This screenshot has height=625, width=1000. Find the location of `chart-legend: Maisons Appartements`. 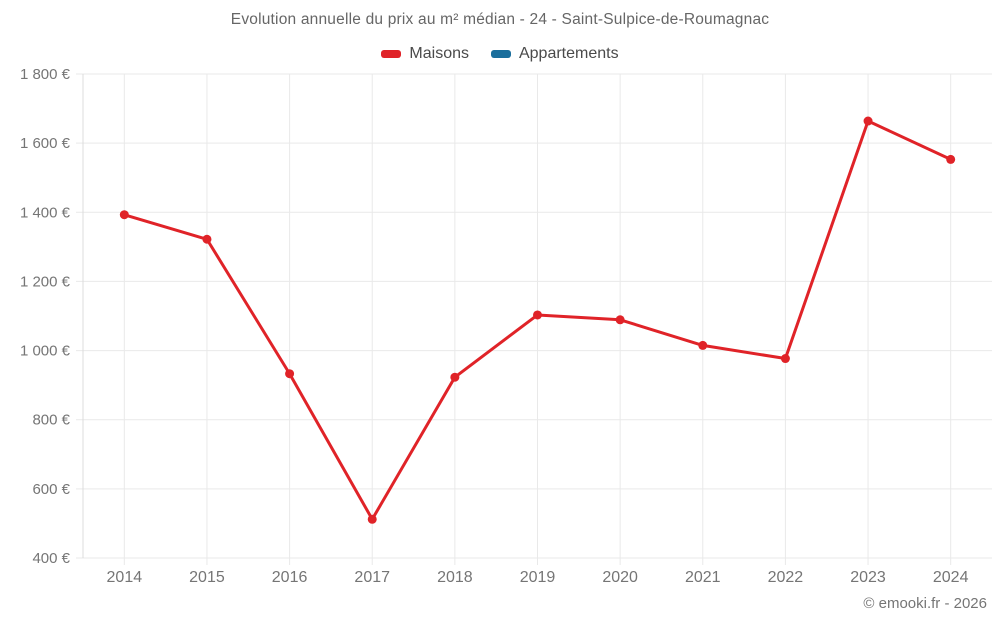

chart-legend: Maisons Appartements is located at coordinates (500, 54).